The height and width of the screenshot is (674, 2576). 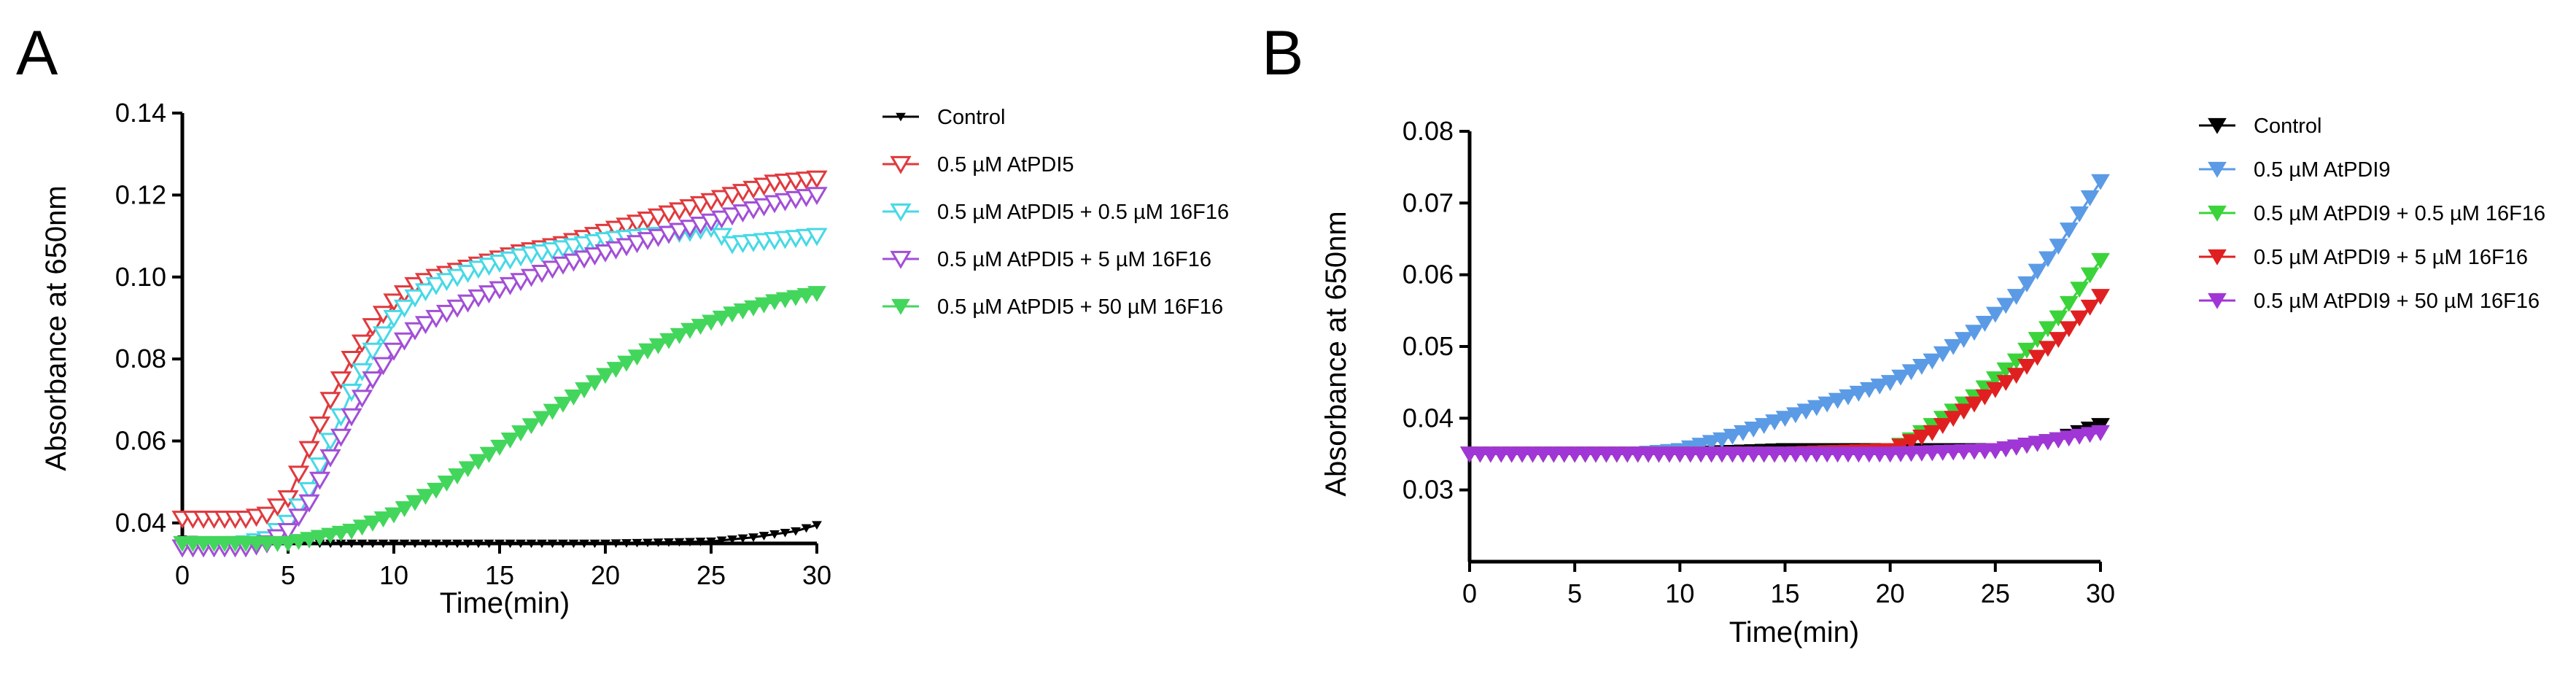 What do you see at coordinates (500, 575) in the screenshot?
I see `panel-a-xtick-label: 15` at bounding box center [500, 575].